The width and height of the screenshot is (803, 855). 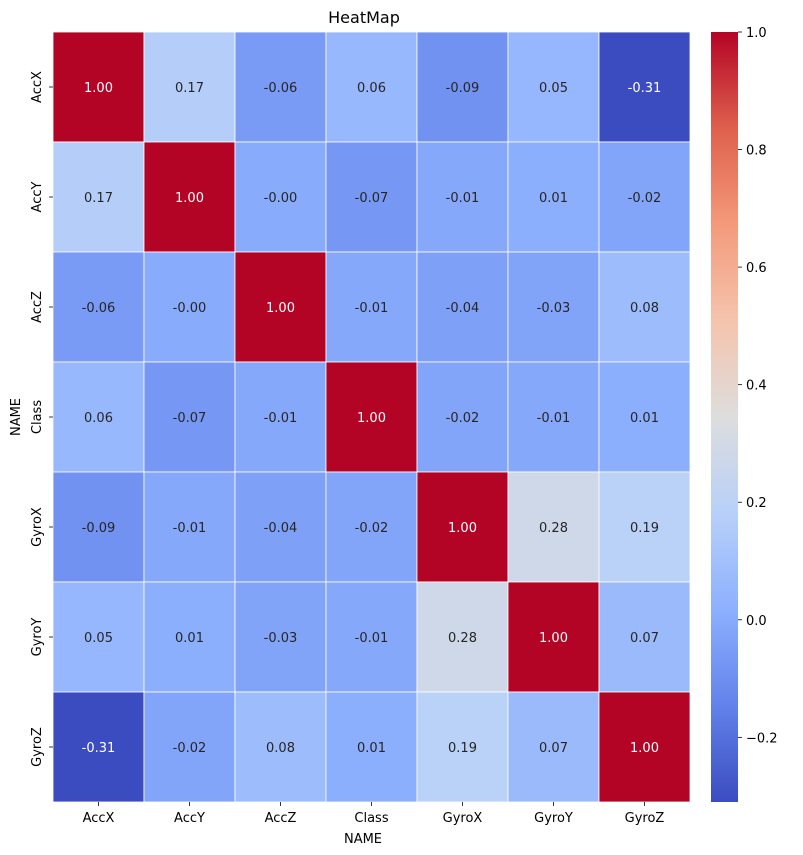 I want to click on heatmap-value-label-2-6: 0.08, so click(x=644, y=308).